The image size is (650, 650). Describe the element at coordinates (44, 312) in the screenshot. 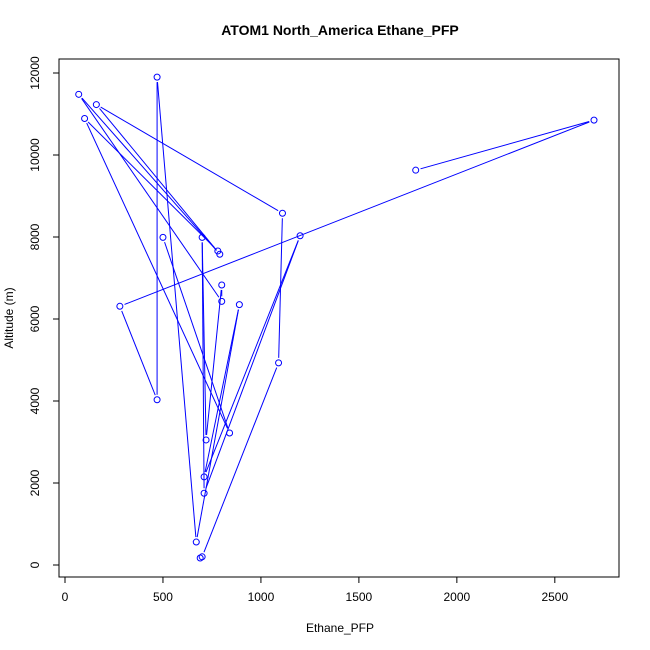

I see `y-axis: 0 2000 4000 6000 8000 10000 12000` at that location.